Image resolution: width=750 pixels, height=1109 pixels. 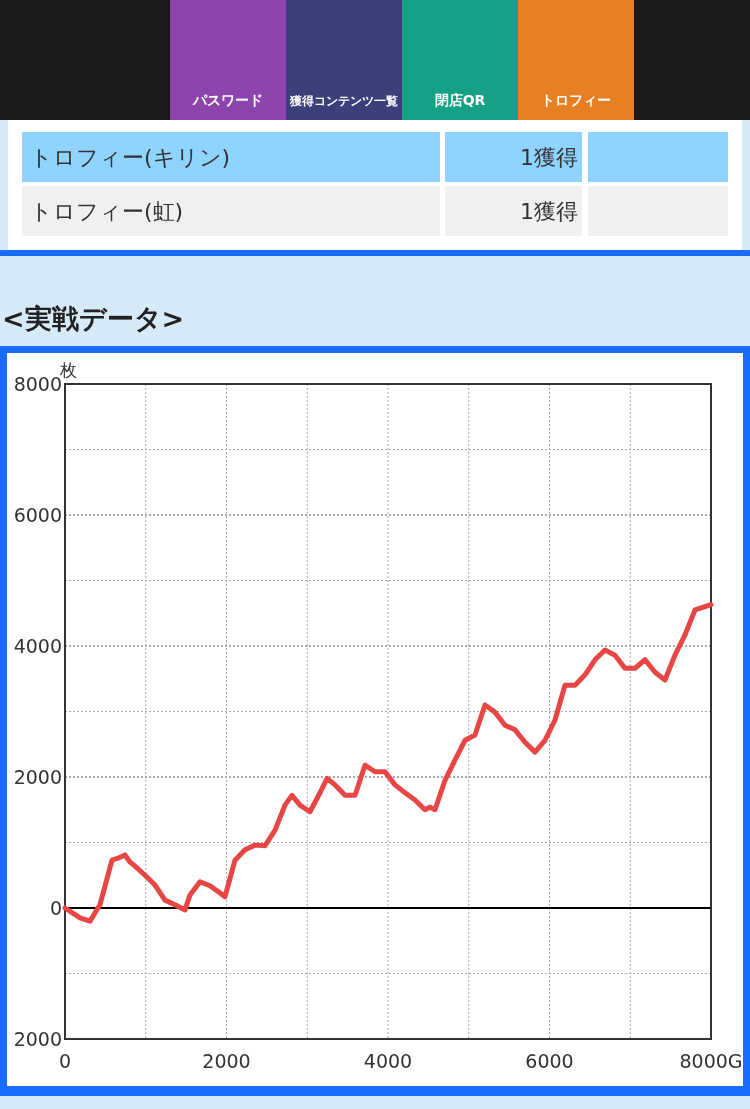 What do you see at coordinates (549, 1061) in the screenshot?
I see `x-tick-label: 6000` at bounding box center [549, 1061].